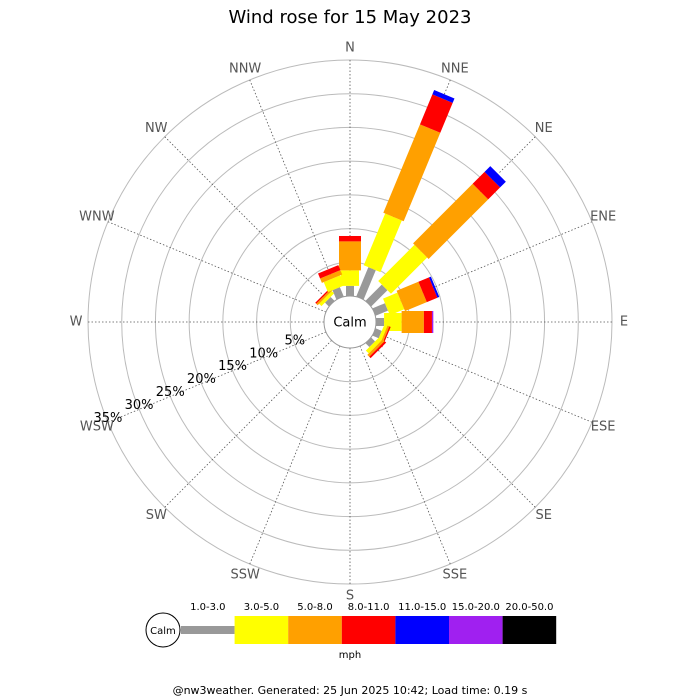 Image resolution: width=700 pixels, height=700 pixels. What do you see at coordinates (245, 575) in the screenshot?
I see `direction-label: SSW` at bounding box center [245, 575].